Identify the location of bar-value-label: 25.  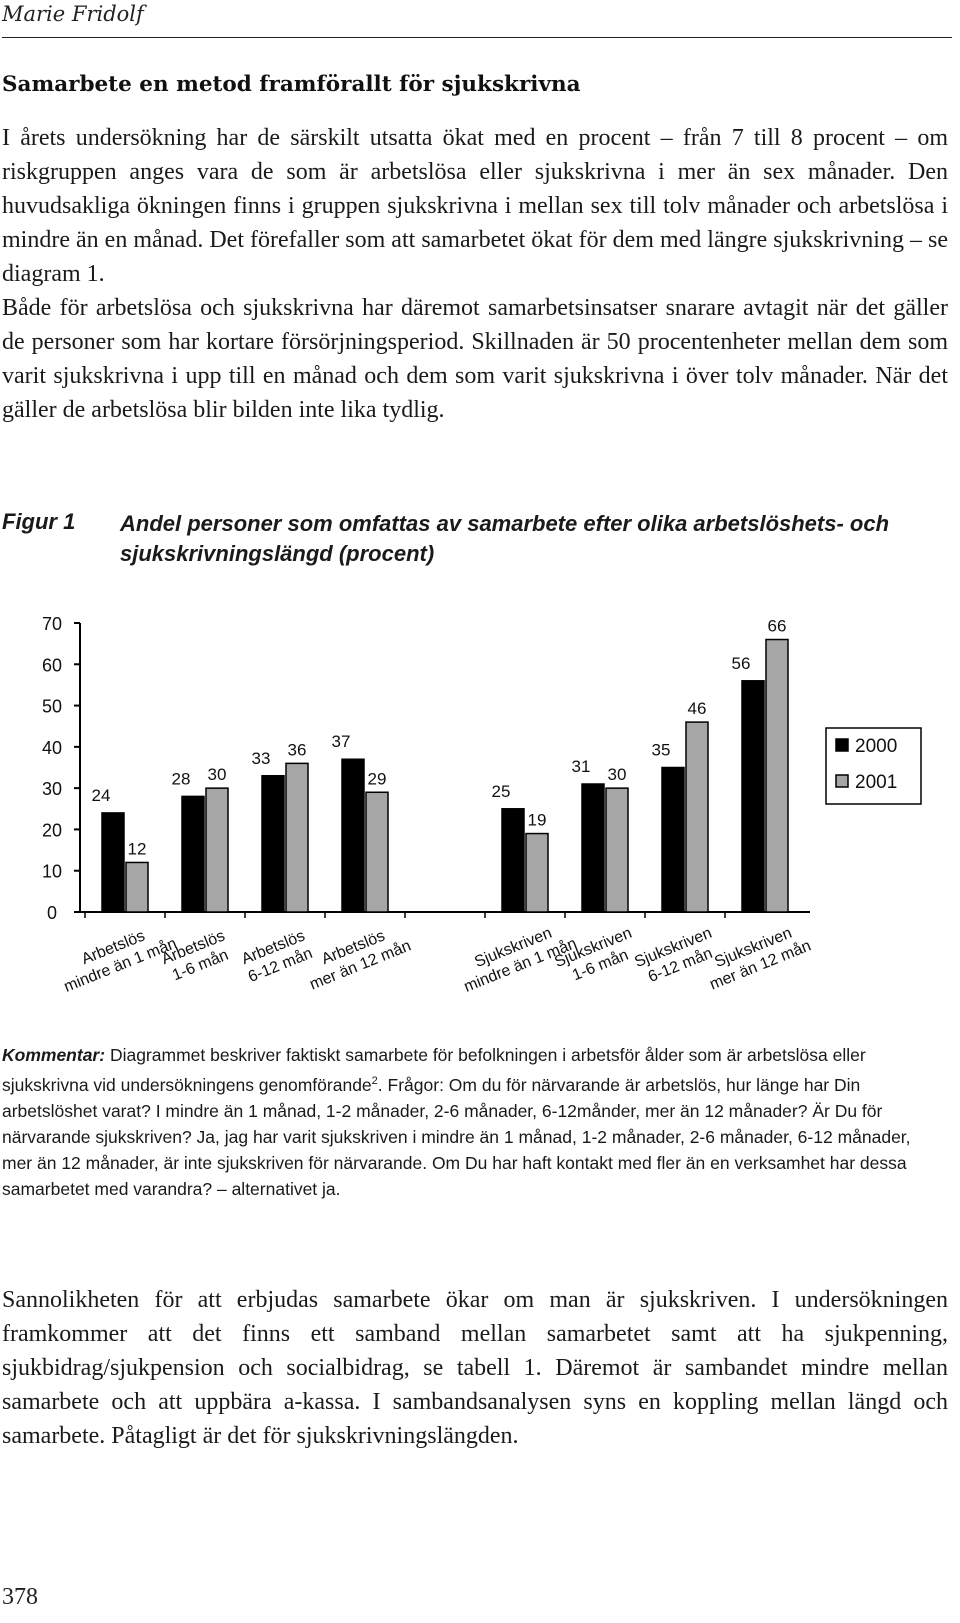
(501, 791).